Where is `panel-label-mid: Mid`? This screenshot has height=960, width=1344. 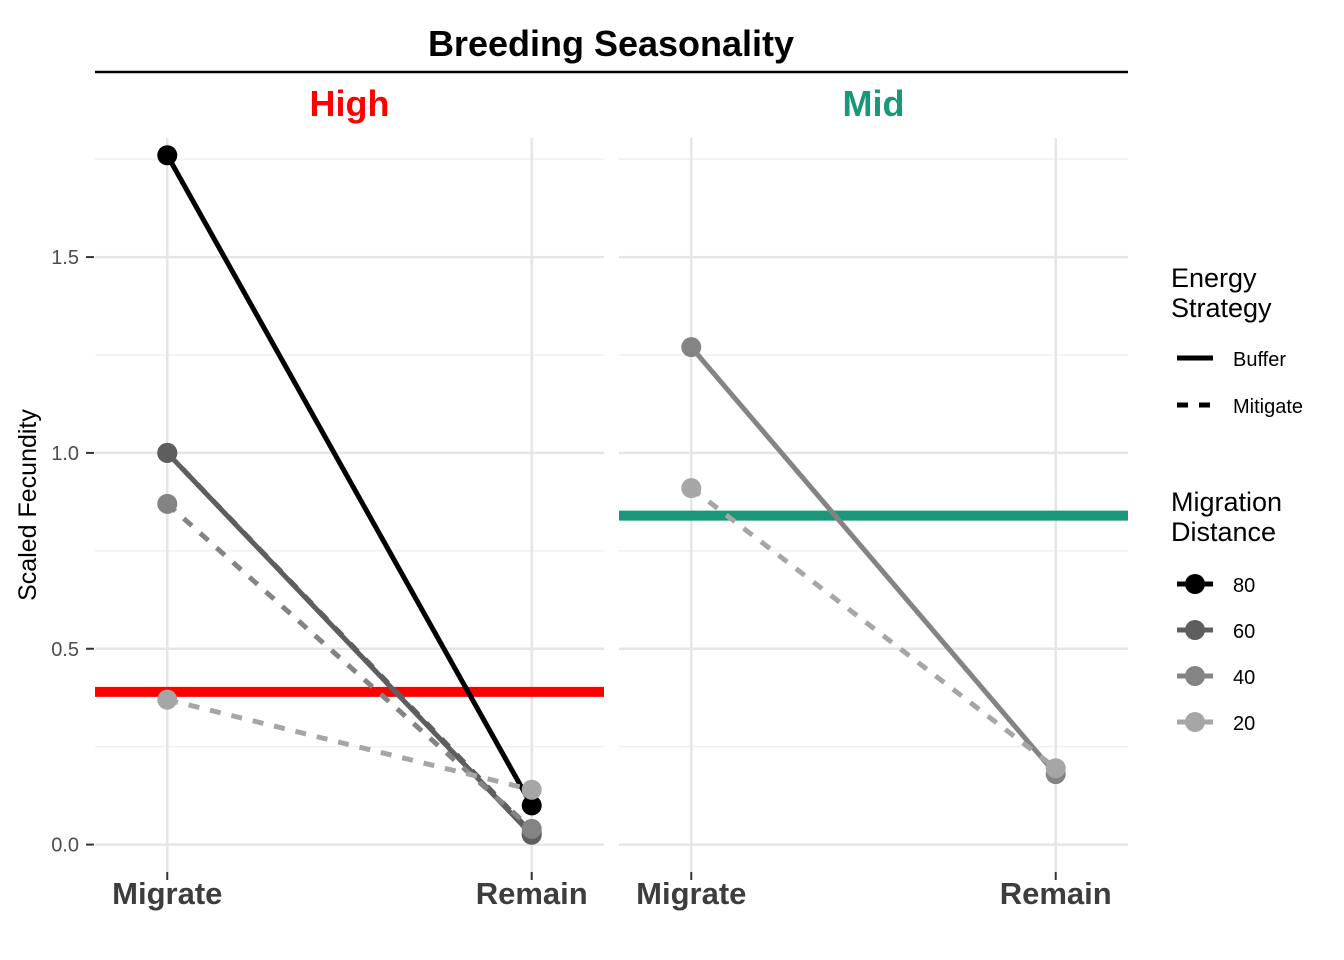 panel-label-mid: Mid is located at coordinates (874, 103).